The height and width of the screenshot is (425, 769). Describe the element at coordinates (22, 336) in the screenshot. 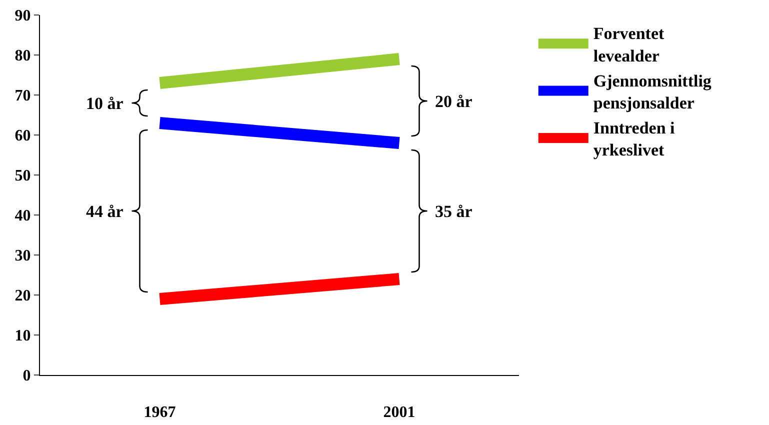

I see `y-tick-label: 10` at that location.